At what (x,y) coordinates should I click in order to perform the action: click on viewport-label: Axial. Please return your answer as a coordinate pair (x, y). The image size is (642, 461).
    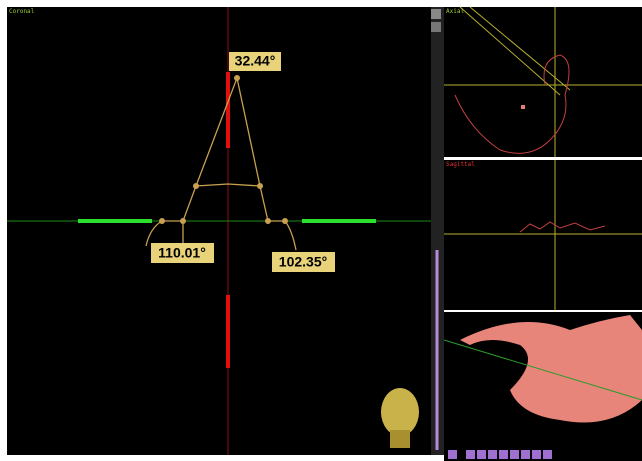
    Looking at the image, I should click on (455, 11).